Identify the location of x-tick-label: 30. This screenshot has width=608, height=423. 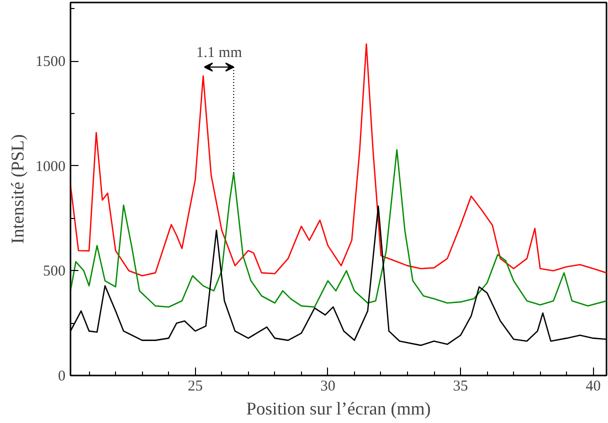
(328, 386).